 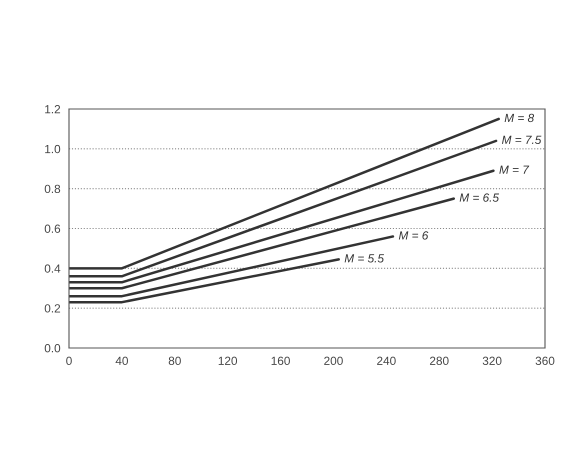 I want to click on annotation: M = 6.5, so click(x=480, y=197).